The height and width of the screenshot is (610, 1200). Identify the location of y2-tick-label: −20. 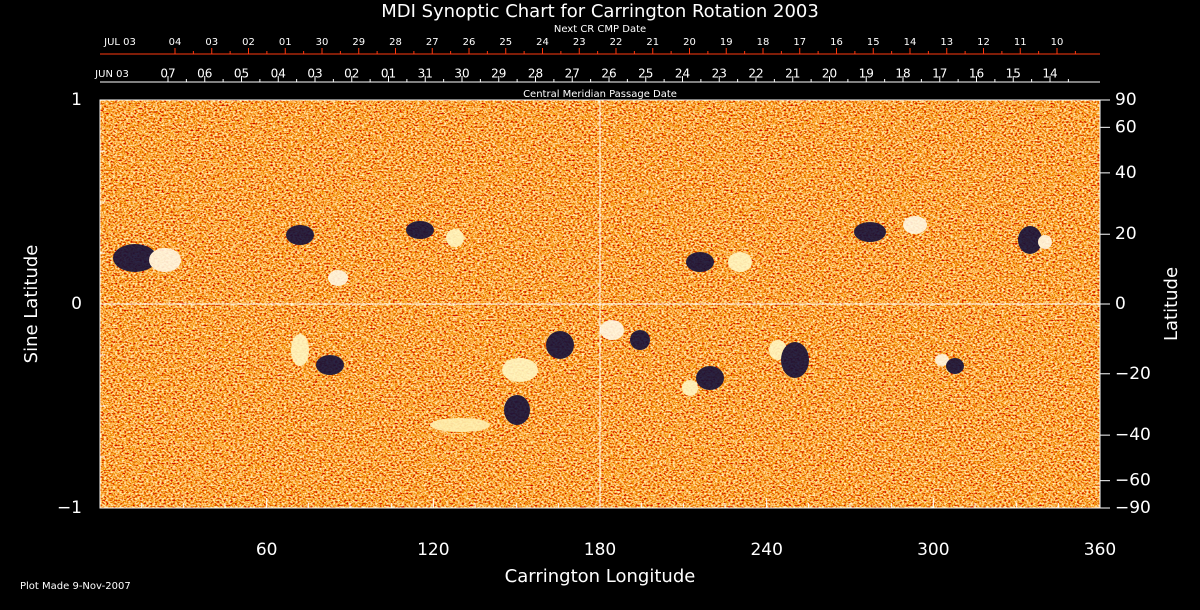
(1133, 374).